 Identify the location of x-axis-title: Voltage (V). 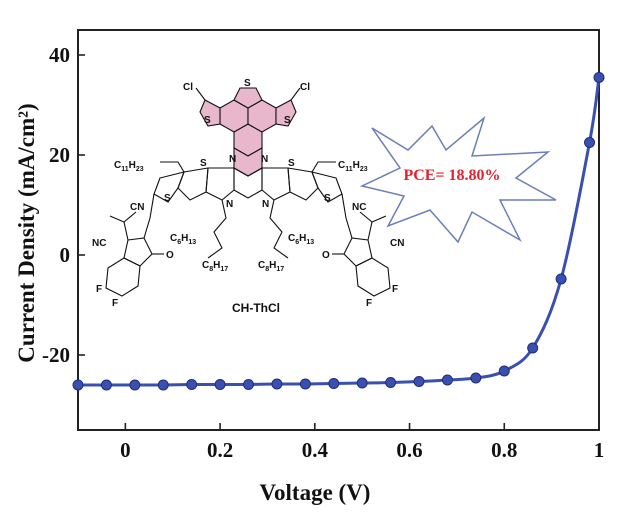
(315, 492).